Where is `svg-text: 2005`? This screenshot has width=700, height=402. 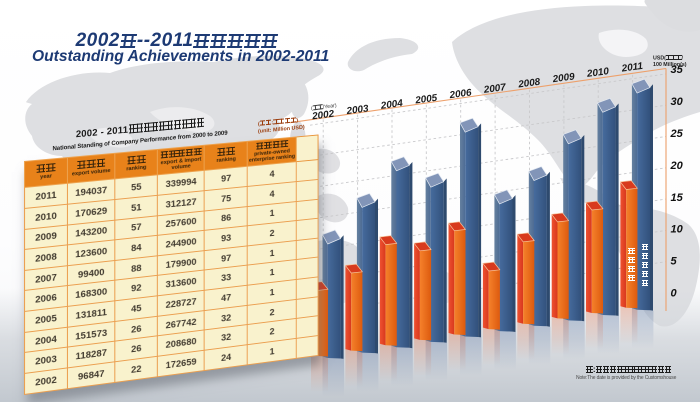
svg-text: 2005 is located at coordinates (426, 100).